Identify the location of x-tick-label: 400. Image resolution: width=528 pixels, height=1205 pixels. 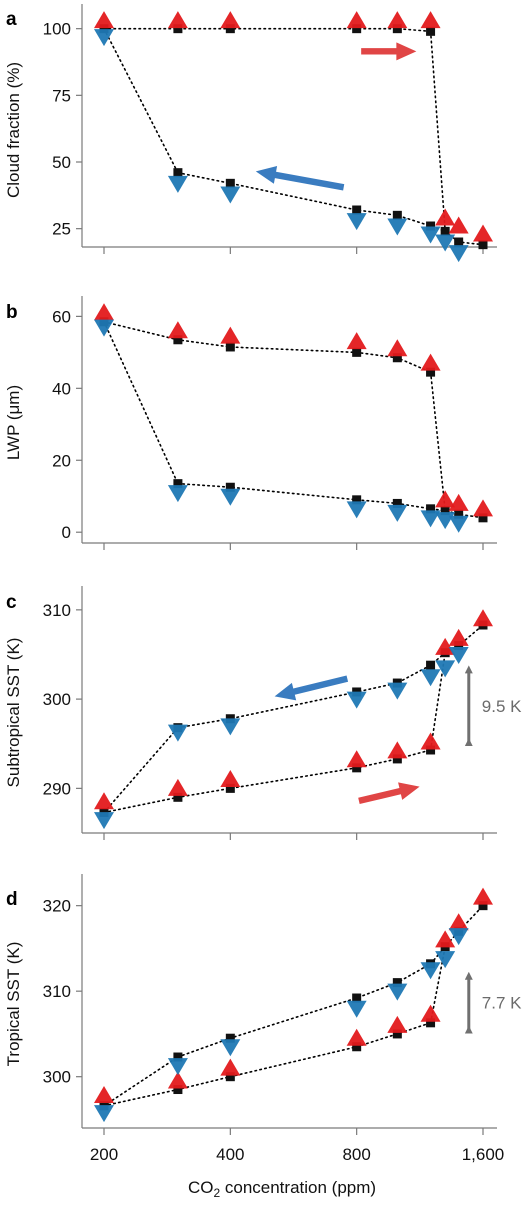
(230, 1154).